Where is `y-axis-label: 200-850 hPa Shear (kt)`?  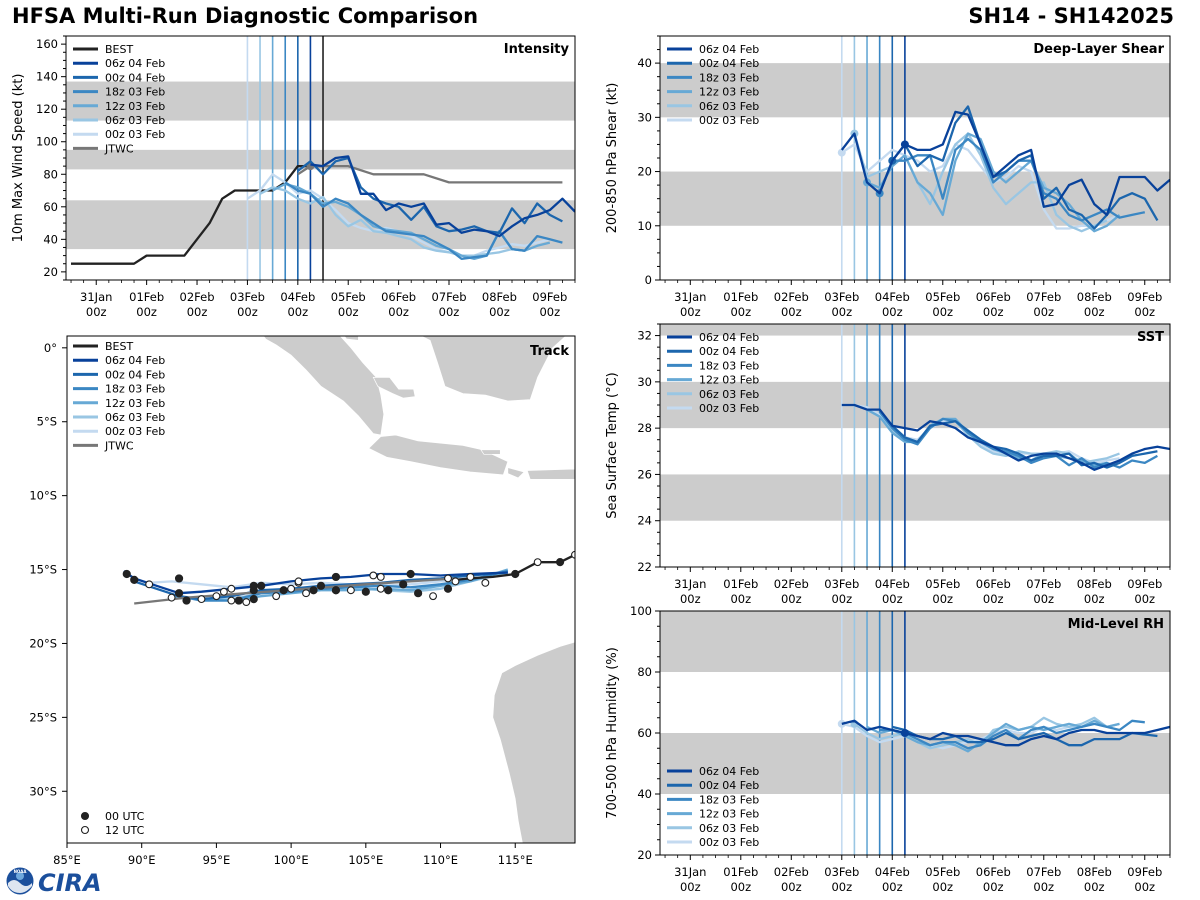
y-axis-label: 200-850 hPa Shear (kt) is located at coordinates (612, 158).